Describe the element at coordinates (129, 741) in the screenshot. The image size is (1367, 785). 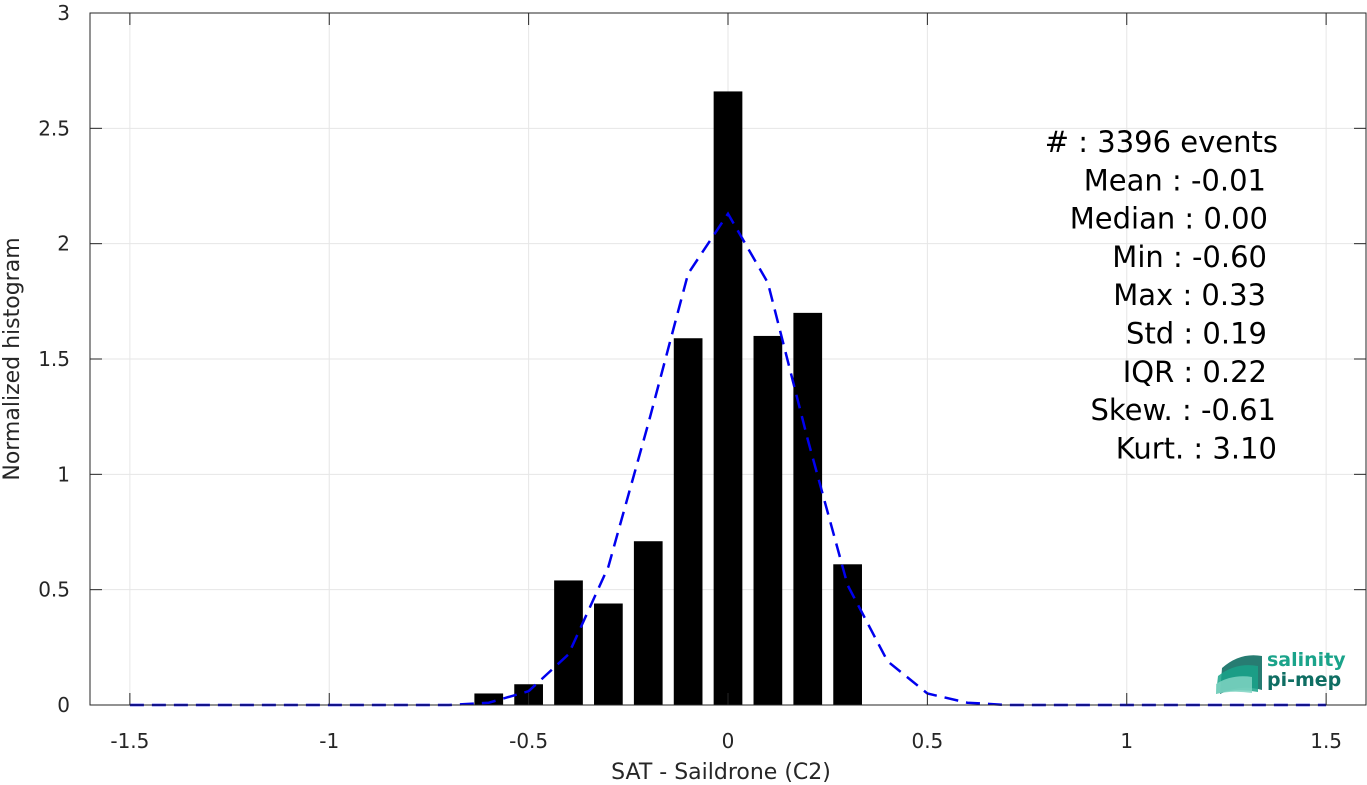
I see `x-tick-label: -1.5` at that location.